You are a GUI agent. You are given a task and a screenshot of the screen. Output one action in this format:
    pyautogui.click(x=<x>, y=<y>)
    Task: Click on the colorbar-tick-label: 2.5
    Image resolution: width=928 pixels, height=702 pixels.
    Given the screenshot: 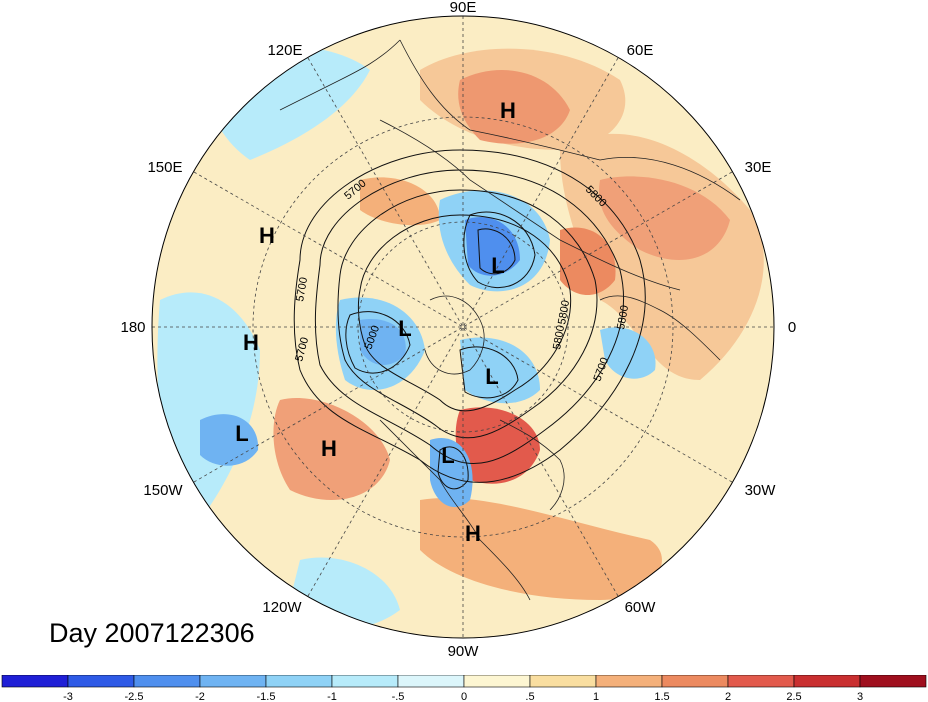 What is the action you would take?
    pyautogui.click(x=793, y=696)
    